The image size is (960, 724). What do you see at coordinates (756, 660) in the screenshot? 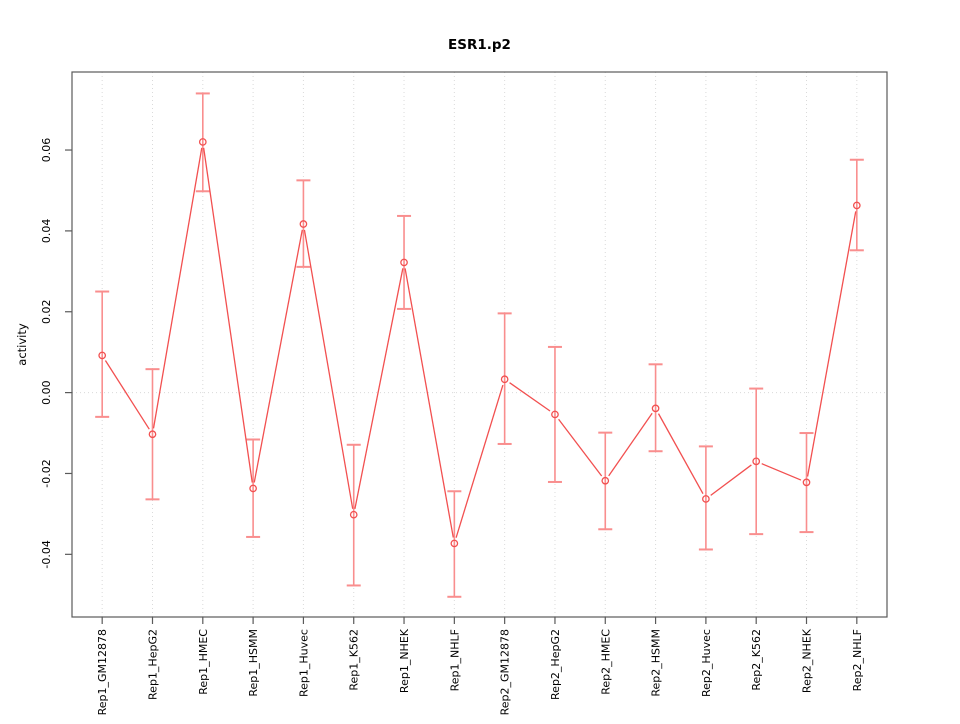
I see `x-tick-label: Rep2_K562` at bounding box center [756, 660].